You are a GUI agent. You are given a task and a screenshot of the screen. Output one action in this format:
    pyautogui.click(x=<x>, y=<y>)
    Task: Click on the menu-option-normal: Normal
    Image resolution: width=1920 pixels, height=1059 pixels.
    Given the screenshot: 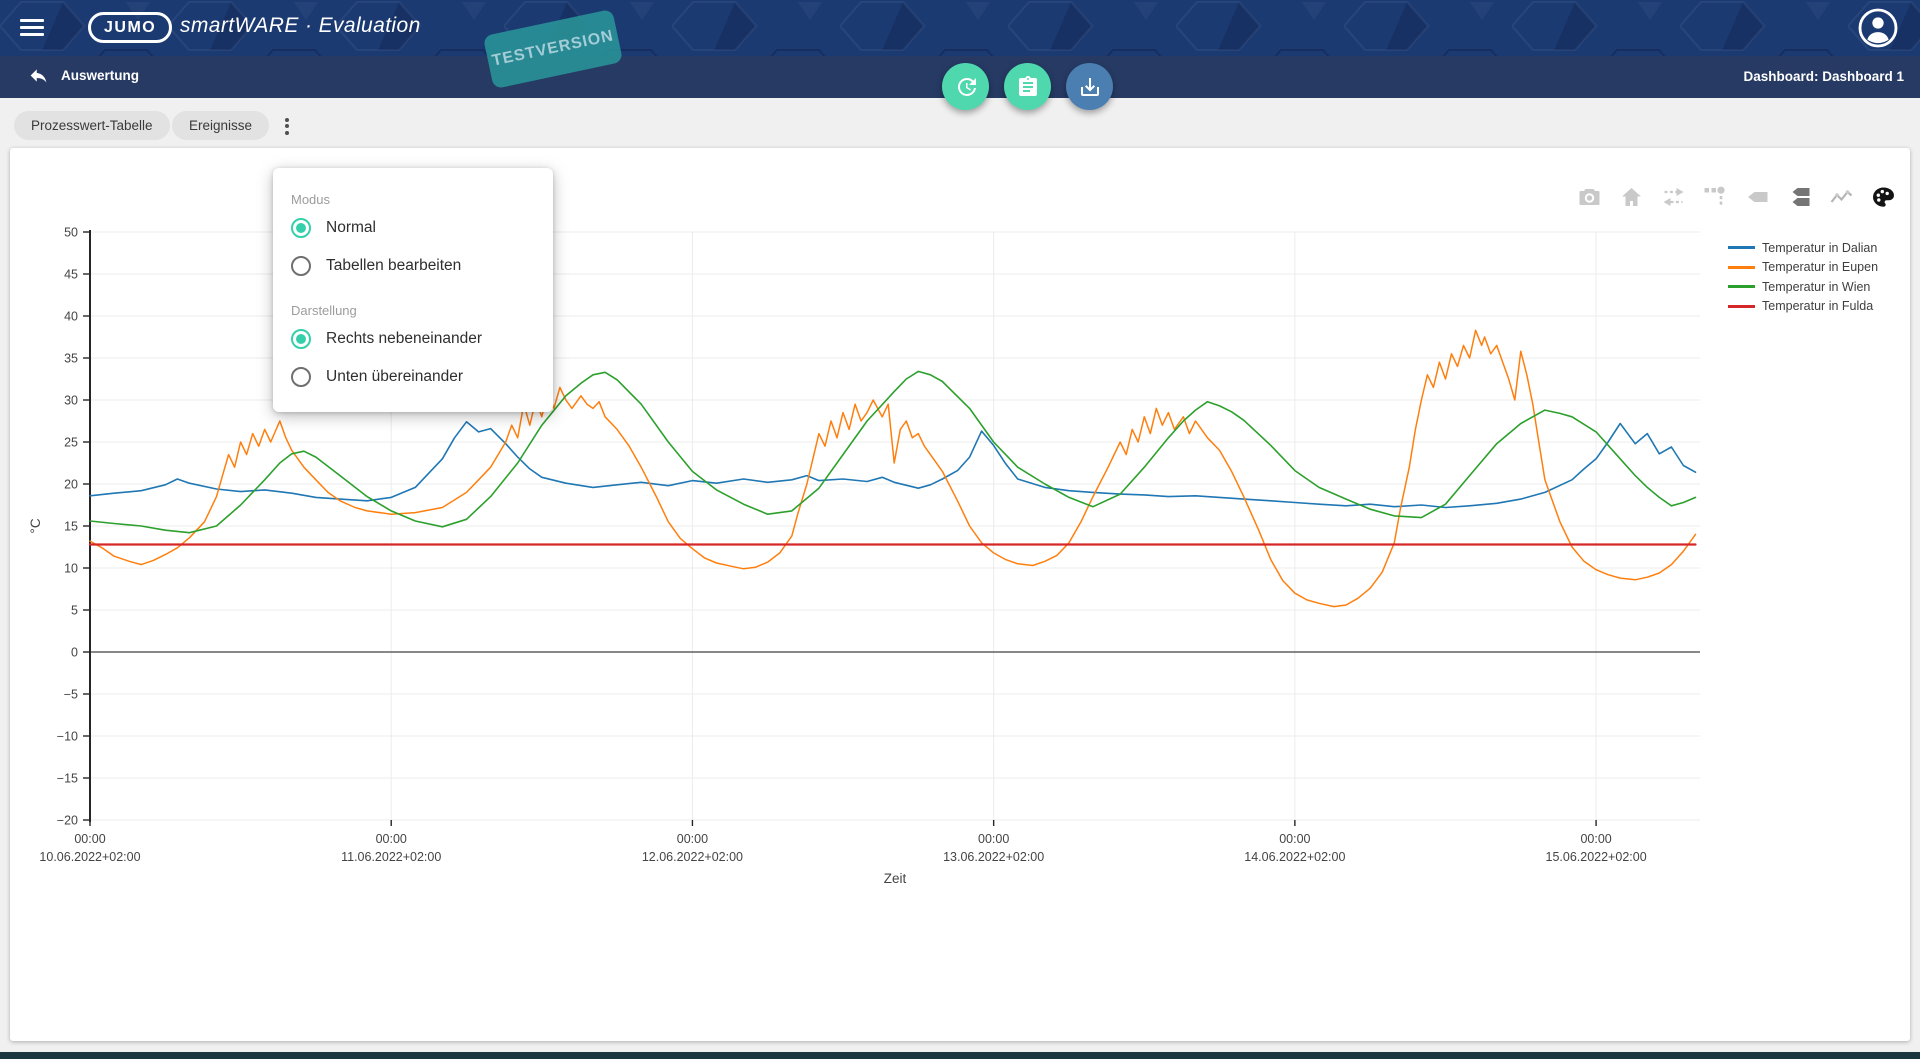 What is the action you would take?
    pyautogui.click(x=413, y=228)
    